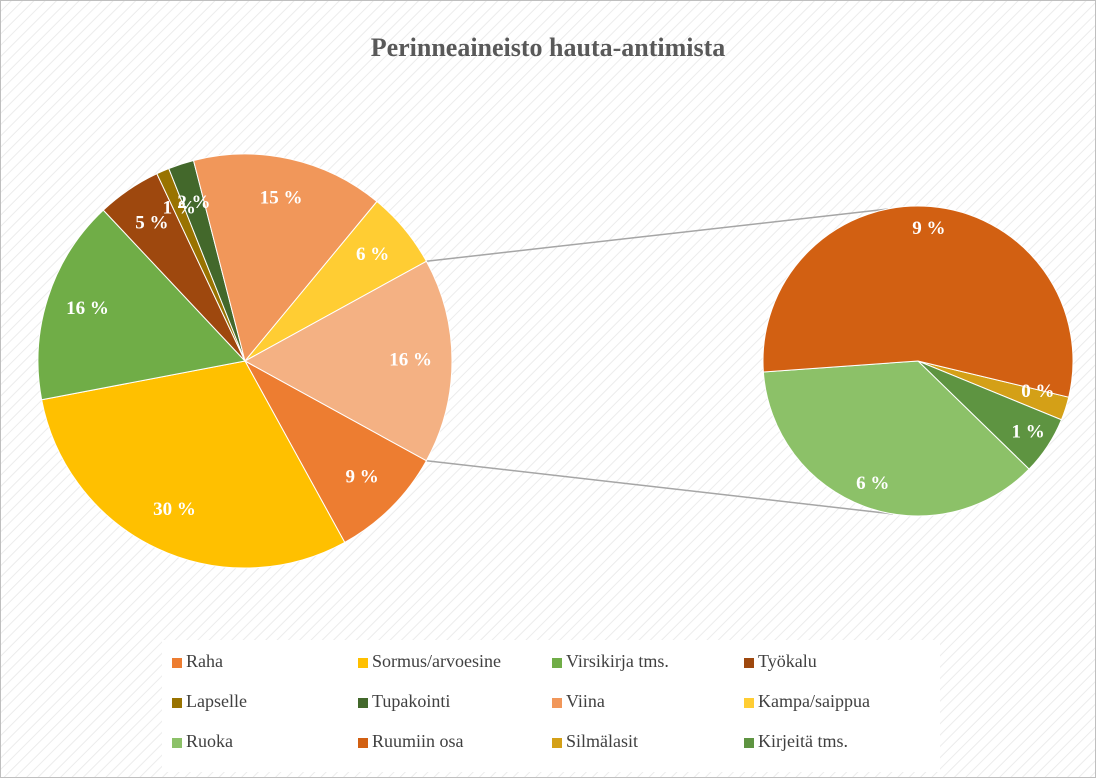 Image resolution: width=1096 pixels, height=783 pixels. Describe the element at coordinates (281, 198) in the screenshot. I see `data-label: 15 %` at that location.